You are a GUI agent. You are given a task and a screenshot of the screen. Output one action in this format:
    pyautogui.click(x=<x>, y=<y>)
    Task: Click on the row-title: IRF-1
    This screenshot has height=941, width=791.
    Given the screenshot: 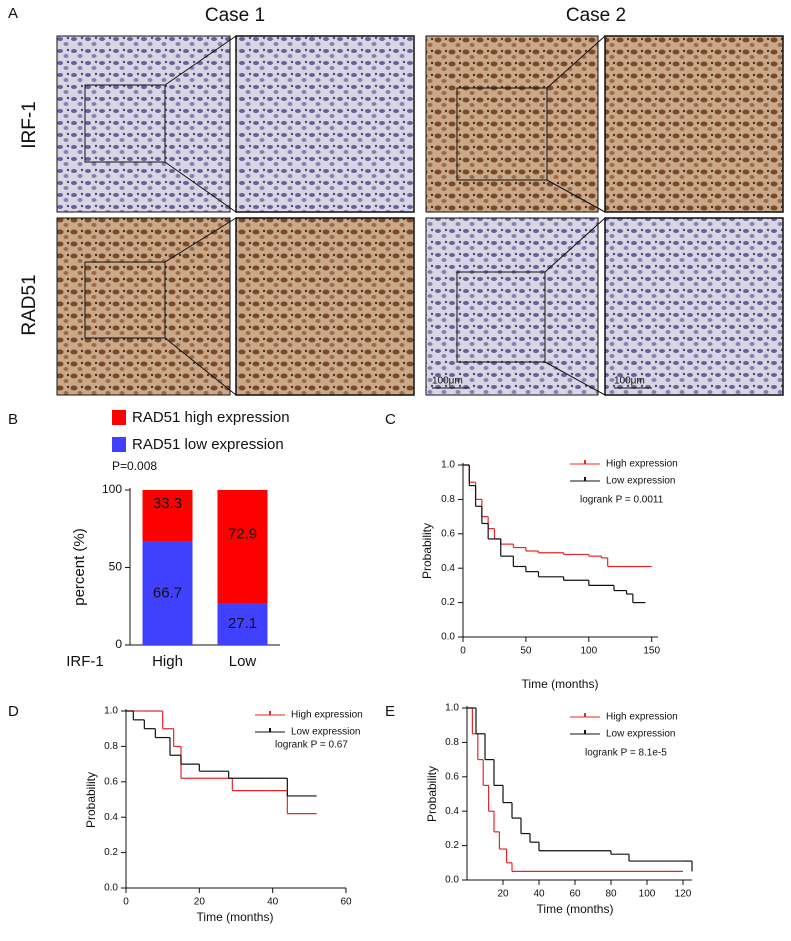 What is the action you would take?
    pyautogui.click(x=29, y=125)
    